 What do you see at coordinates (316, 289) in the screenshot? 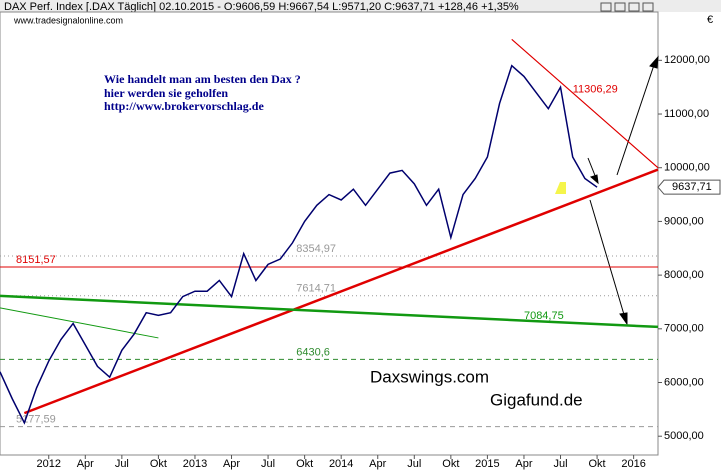
I see `level-label: 7614,71` at bounding box center [316, 289].